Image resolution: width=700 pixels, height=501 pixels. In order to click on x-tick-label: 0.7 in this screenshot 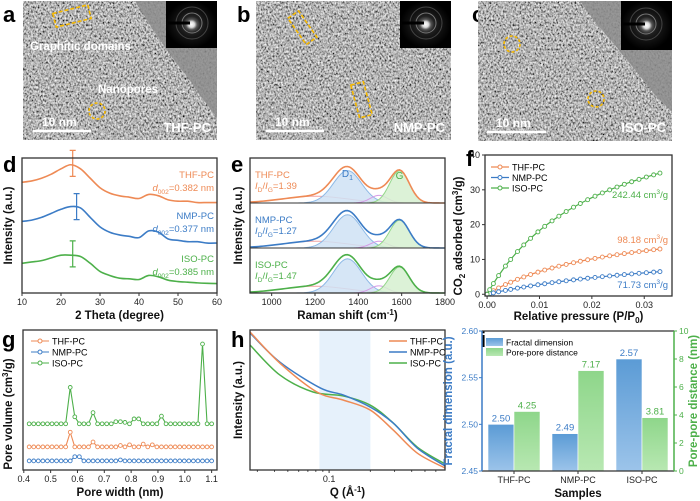, I will do `click(104, 479)`.